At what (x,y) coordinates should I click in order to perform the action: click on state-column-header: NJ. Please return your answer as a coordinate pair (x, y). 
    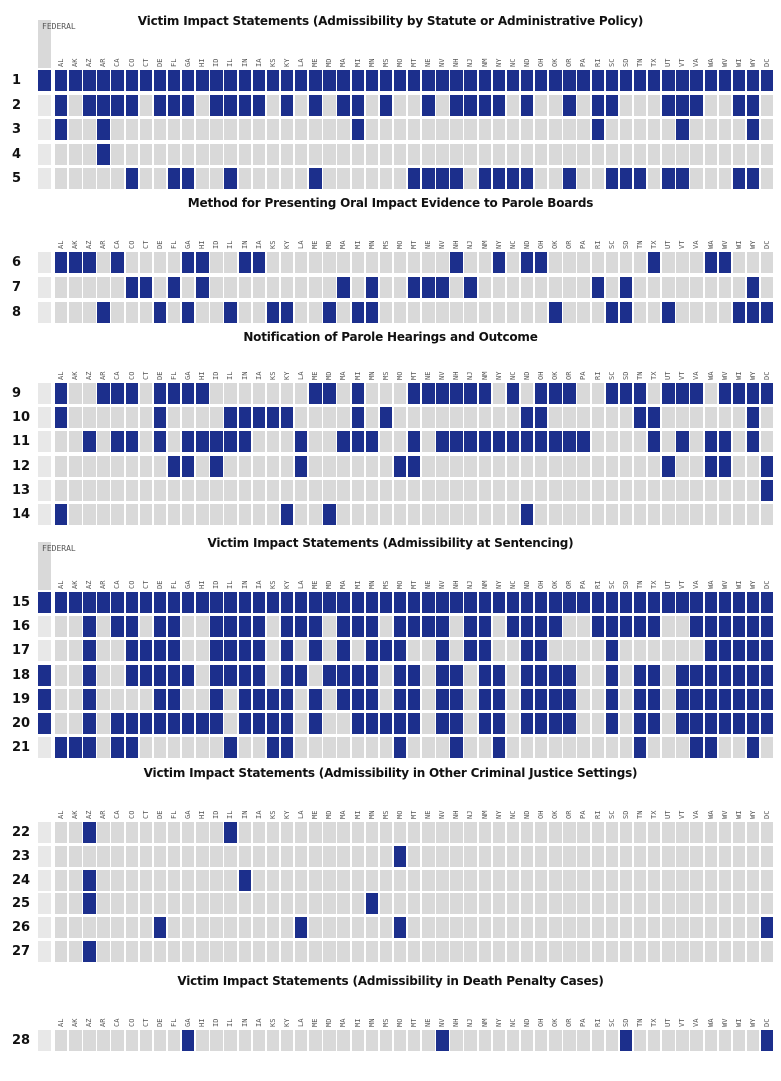
    Looking at the image, I should click on (470, 814).